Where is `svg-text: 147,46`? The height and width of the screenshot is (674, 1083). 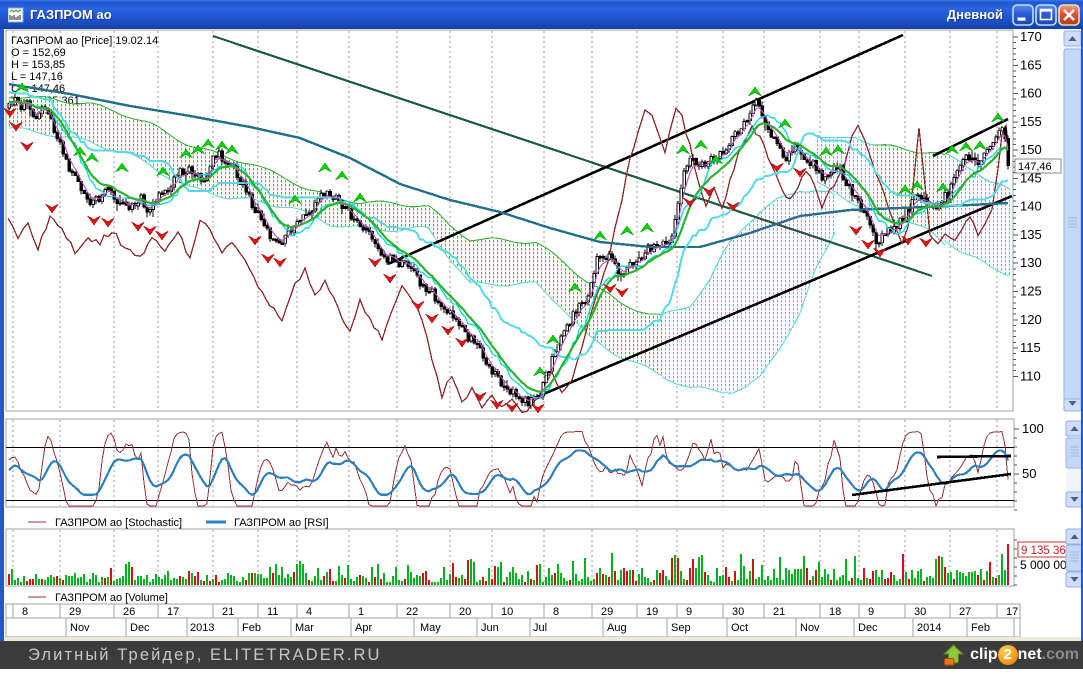 svg-text: 147,46 is located at coordinates (1035, 167).